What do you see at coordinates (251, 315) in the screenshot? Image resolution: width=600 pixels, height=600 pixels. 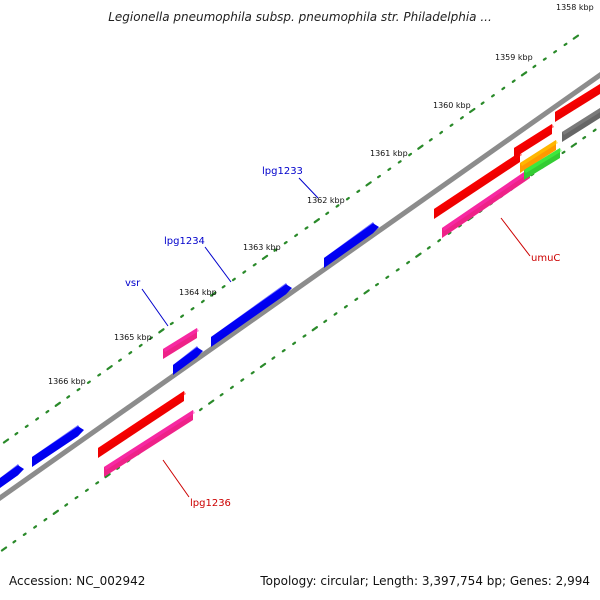 I see `gene-lpg1234` at bounding box center [251, 315].